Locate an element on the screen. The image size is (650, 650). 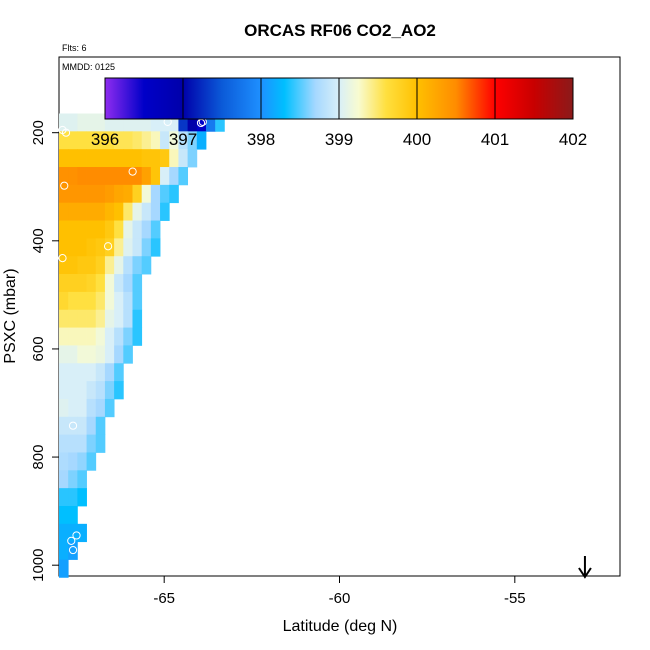
x-axis-label: Latitude (deg N) is located at coordinates (340, 626).